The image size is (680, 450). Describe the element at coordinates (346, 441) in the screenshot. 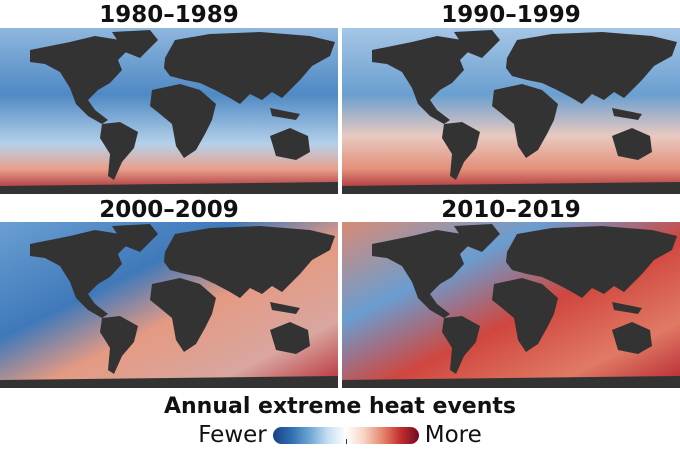

I see `midpoint-tick` at that location.